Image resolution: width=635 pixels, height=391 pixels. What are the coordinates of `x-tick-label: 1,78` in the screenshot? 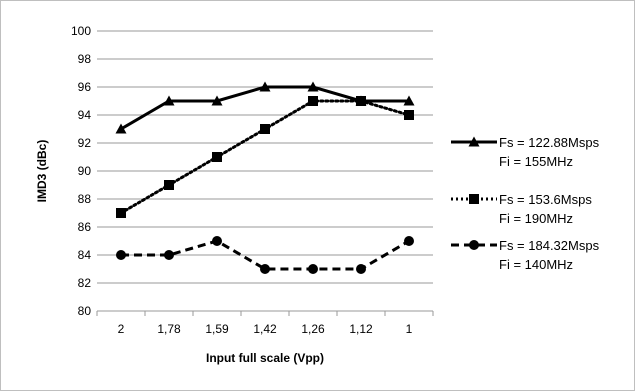 It's located at (169, 329).